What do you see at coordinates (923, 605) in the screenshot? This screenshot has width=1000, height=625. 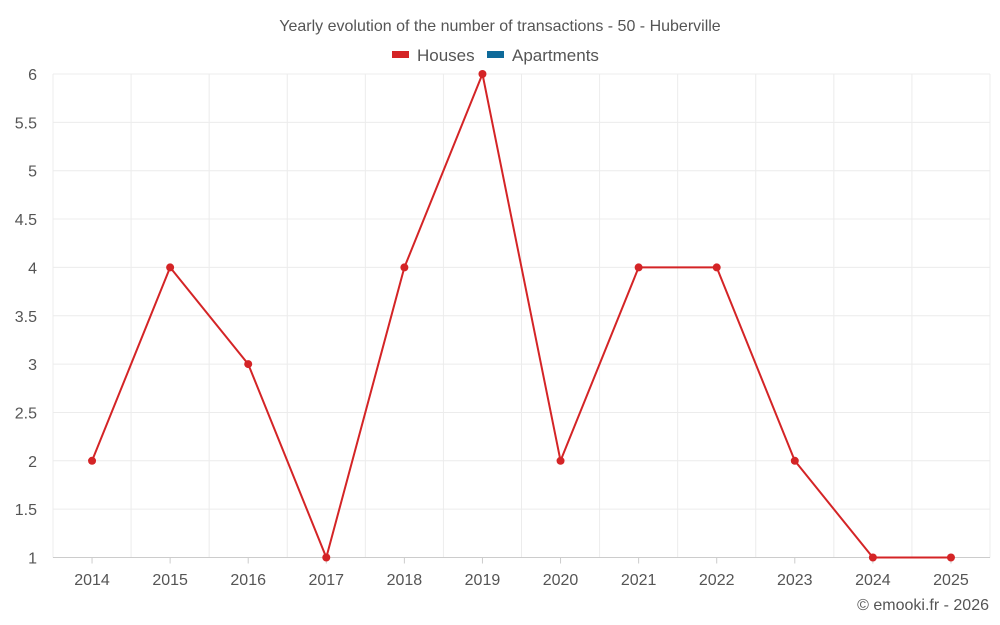 I see `credit-text: © emooki.fr - 2026` at bounding box center [923, 605].